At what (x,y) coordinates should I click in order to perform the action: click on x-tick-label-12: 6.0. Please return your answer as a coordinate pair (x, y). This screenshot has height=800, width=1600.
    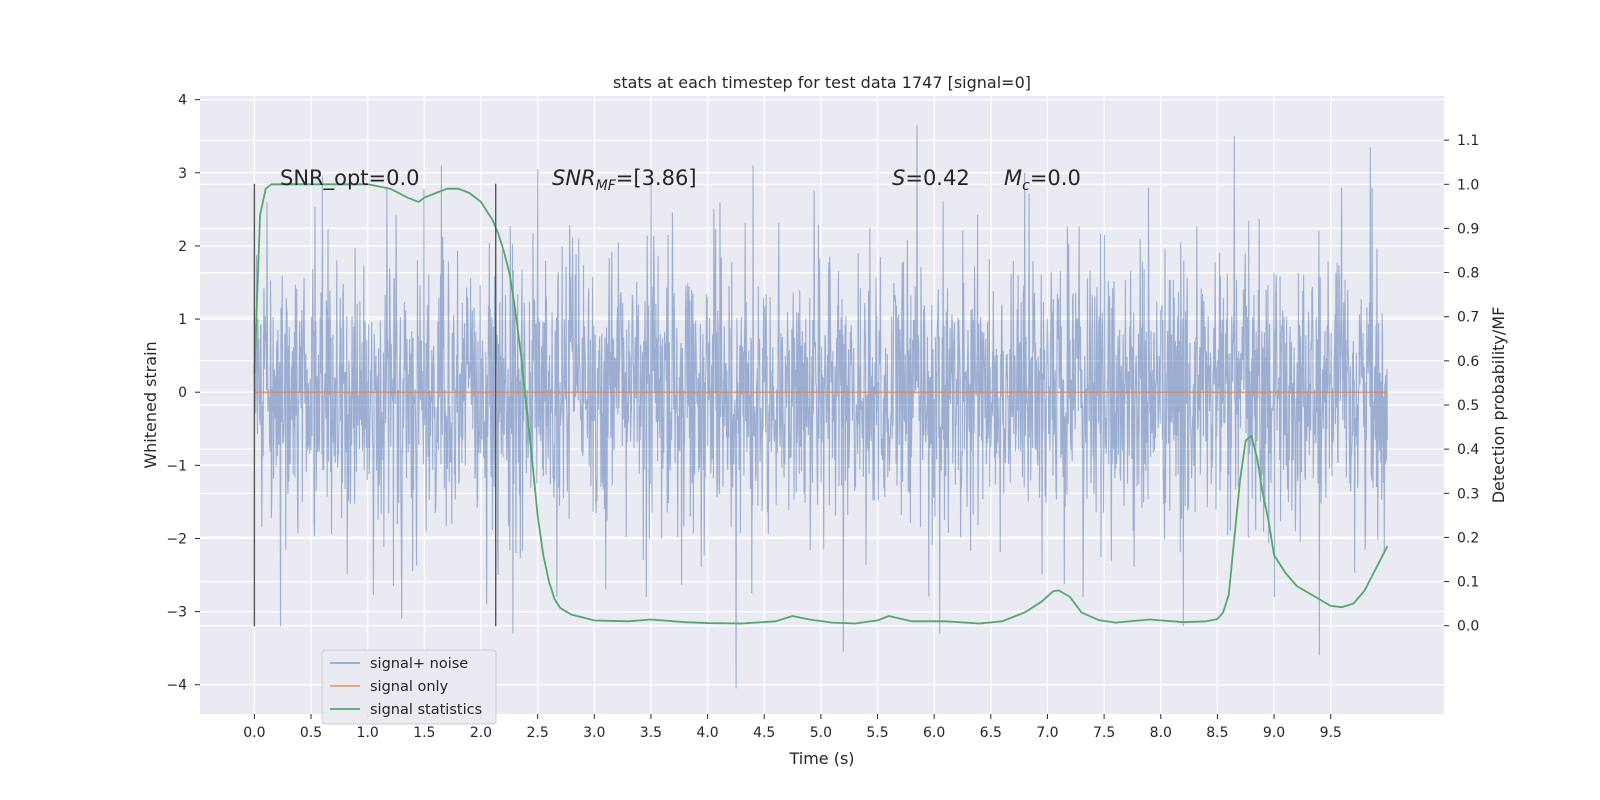
    Looking at the image, I should click on (934, 733).